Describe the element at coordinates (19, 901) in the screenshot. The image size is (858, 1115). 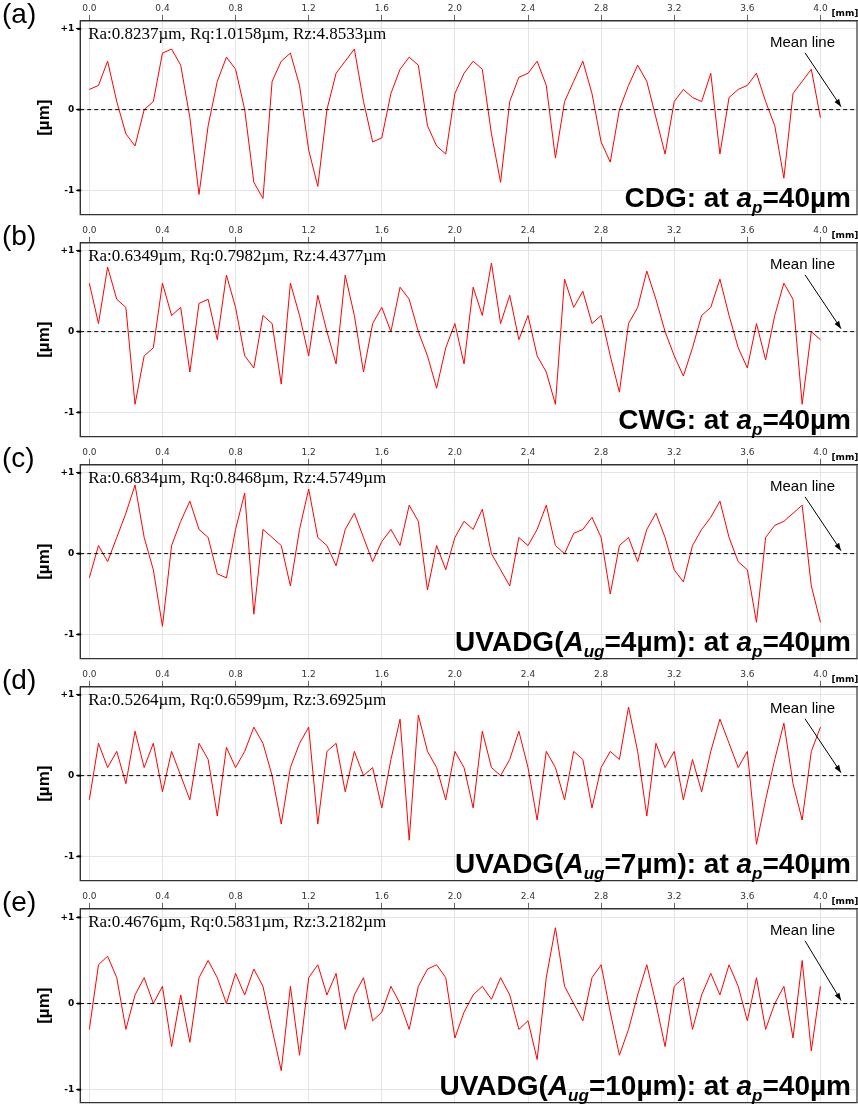
I see `chart-title: (e)` at that location.